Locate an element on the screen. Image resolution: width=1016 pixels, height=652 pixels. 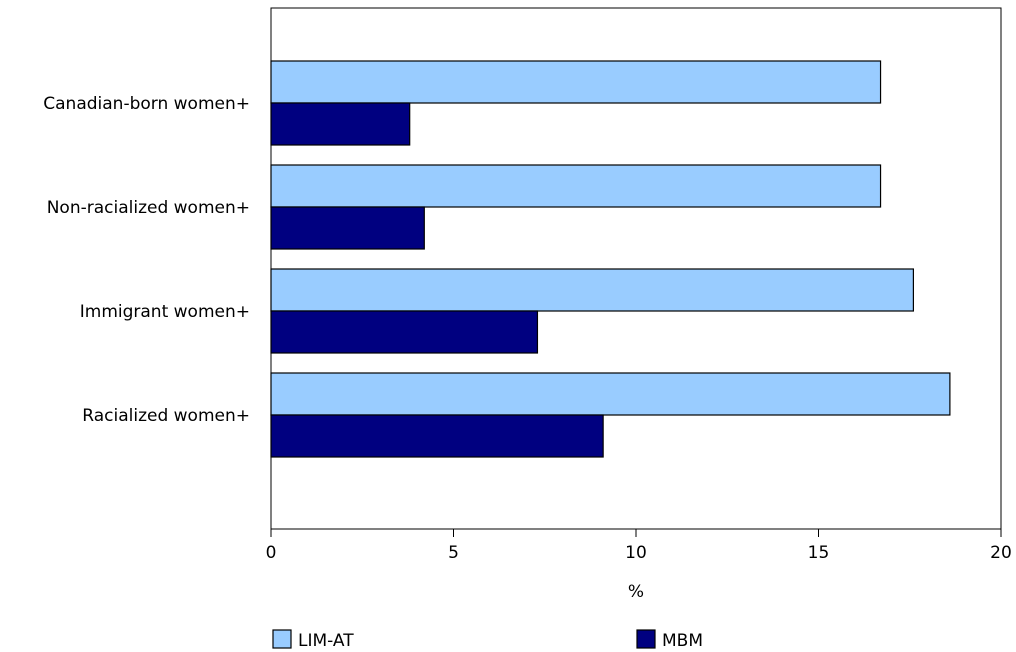
x-axis-label: % is located at coordinates (636, 592).